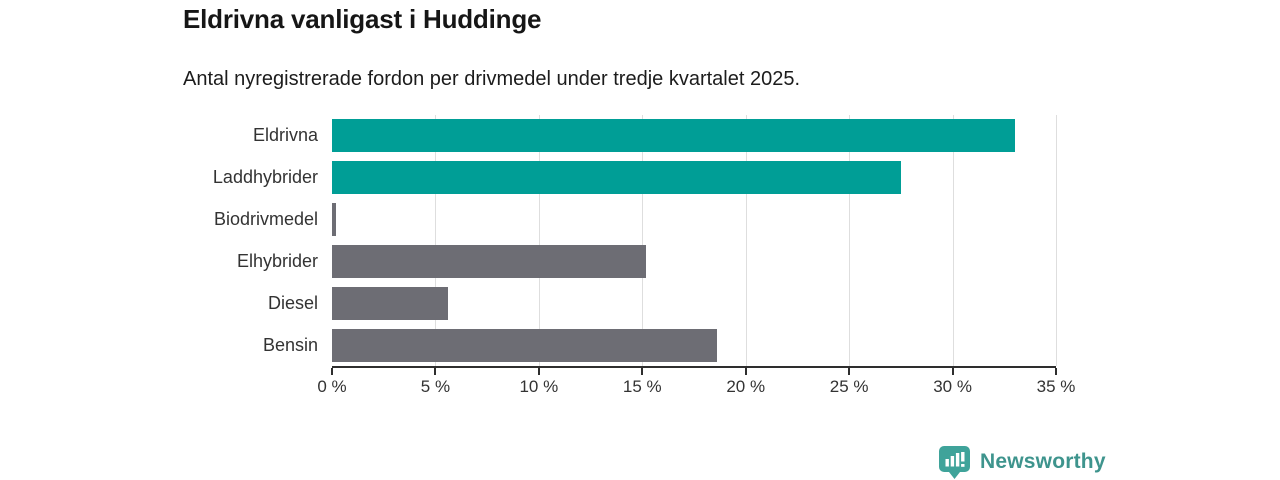 This screenshot has width=1280, height=480. Describe the element at coordinates (285, 135) in the screenshot. I see `category-label: Eldrivna` at that location.